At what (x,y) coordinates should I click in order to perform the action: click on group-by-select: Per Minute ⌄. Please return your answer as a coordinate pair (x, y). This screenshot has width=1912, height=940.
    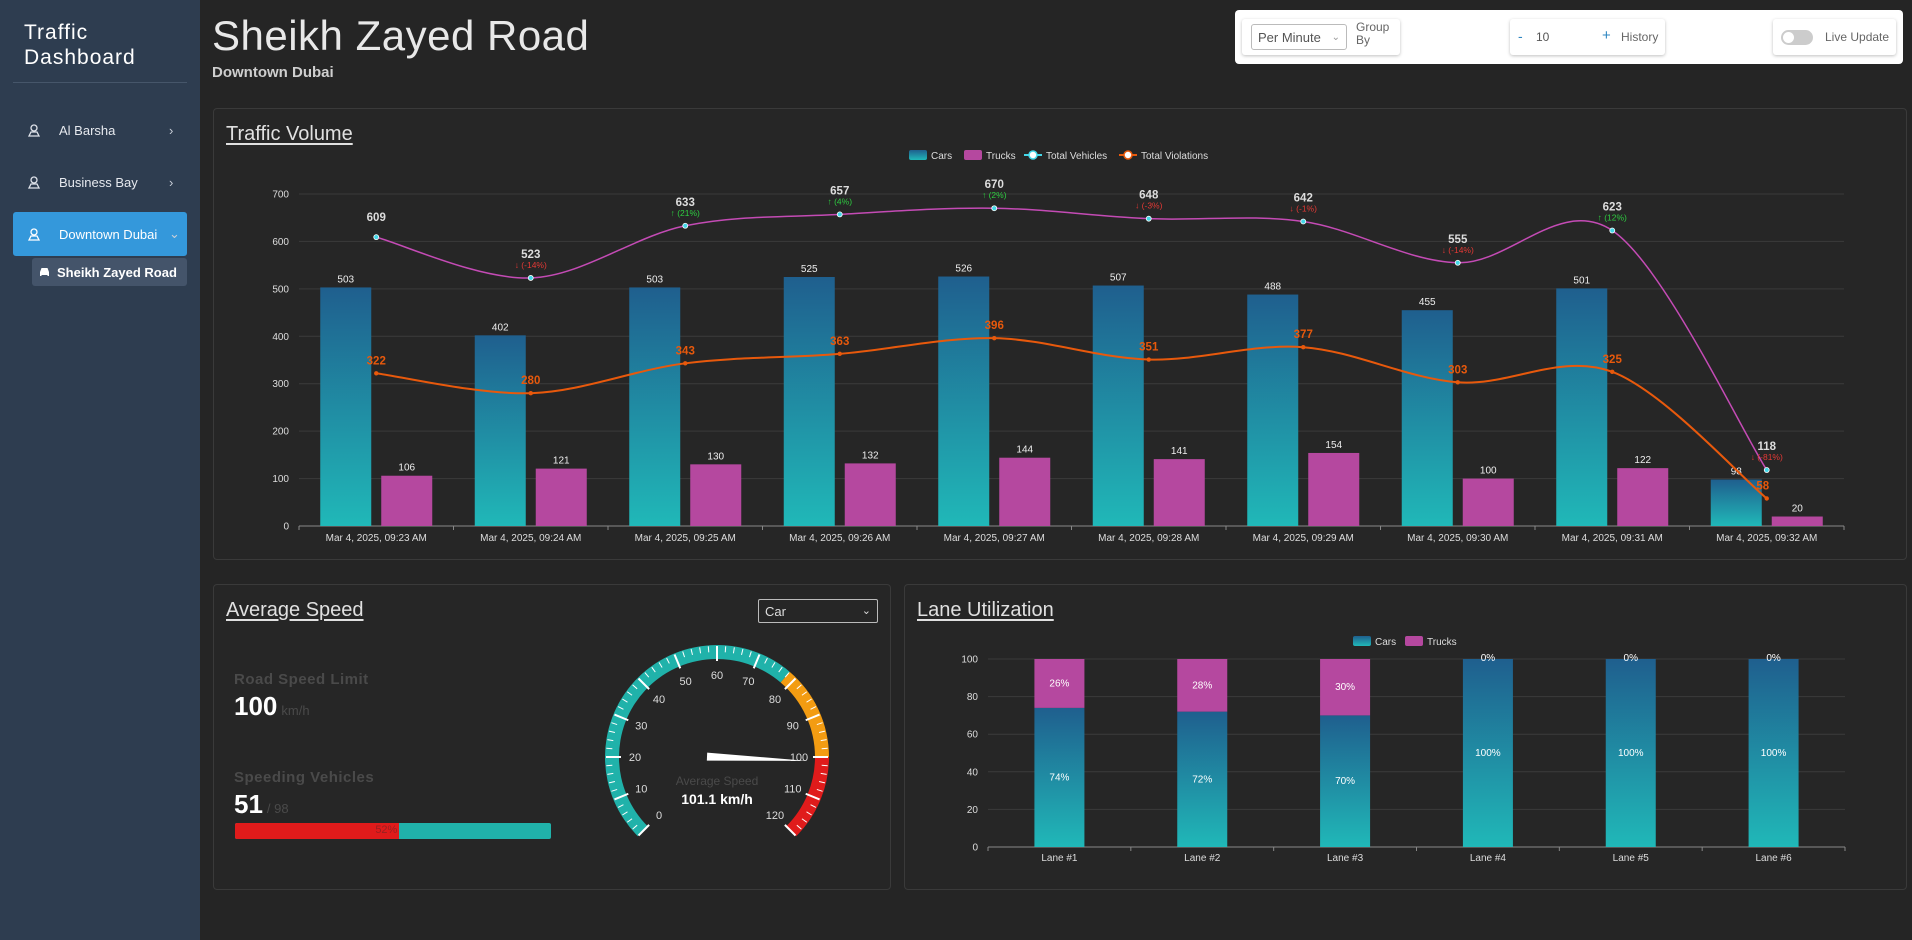
    Looking at the image, I should click on (1299, 37).